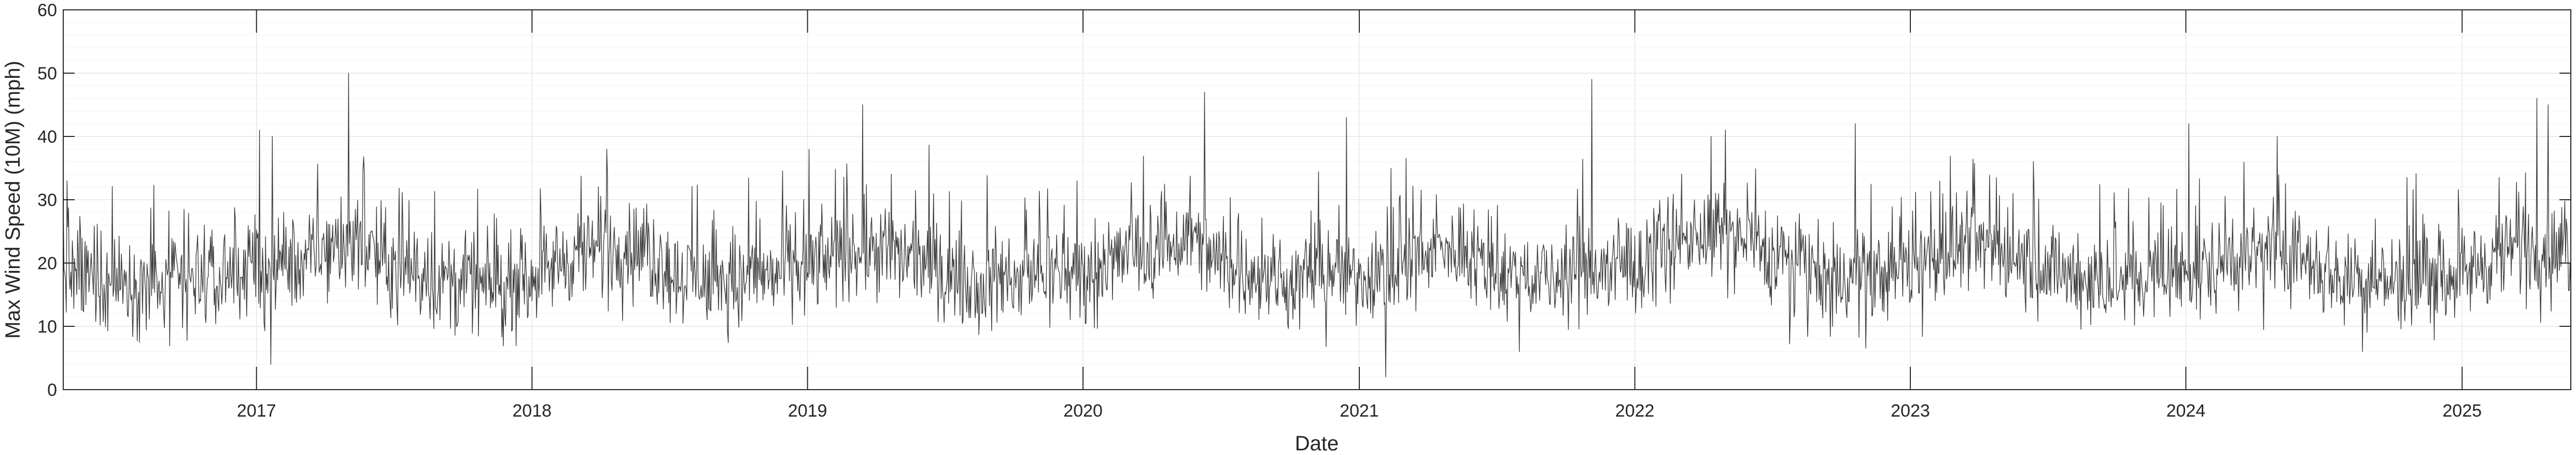 Image resolution: width=2576 pixels, height=455 pixels. What do you see at coordinates (2462, 411) in the screenshot?
I see `x-tick-label: 2025` at bounding box center [2462, 411].